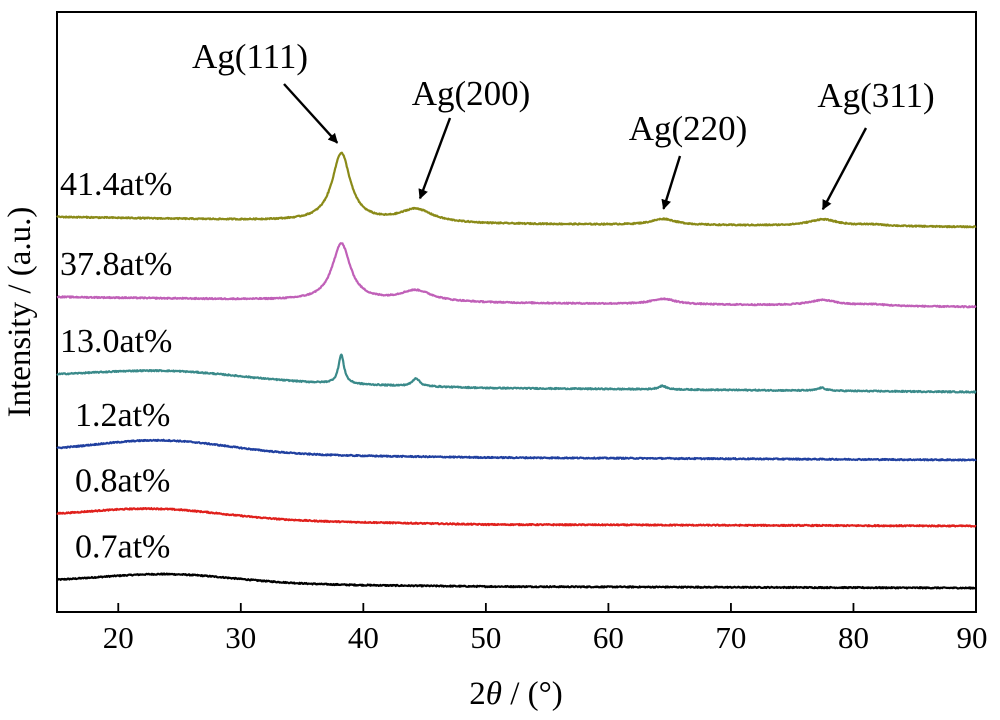 The image size is (1000, 720). What do you see at coordinates (853, 637) in the screenshot?
I see `x-tick-label: 80` at bounding box center [853, 637].